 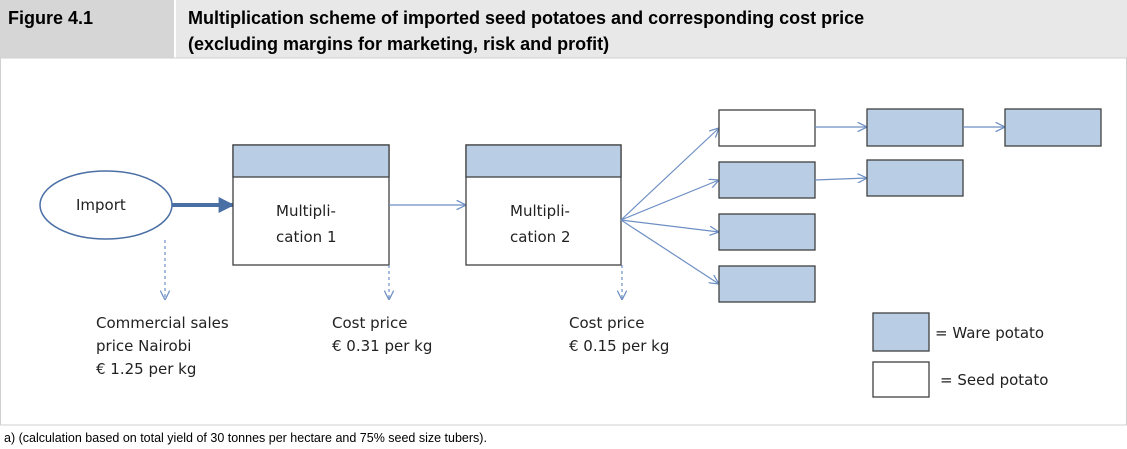 I want to click on node-label: cation 2, so click(x=540, y=237).